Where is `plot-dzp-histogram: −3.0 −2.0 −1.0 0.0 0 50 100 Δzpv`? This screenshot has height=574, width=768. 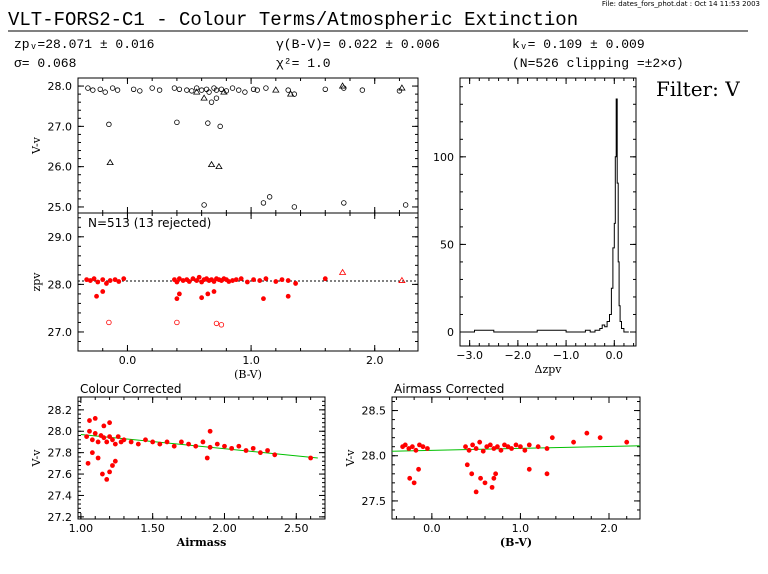 plot-dzp-histogram: −3.0 −2.0 −1.0 0.0 0 50 100 Δzpv is located at coordinates (535, 226).